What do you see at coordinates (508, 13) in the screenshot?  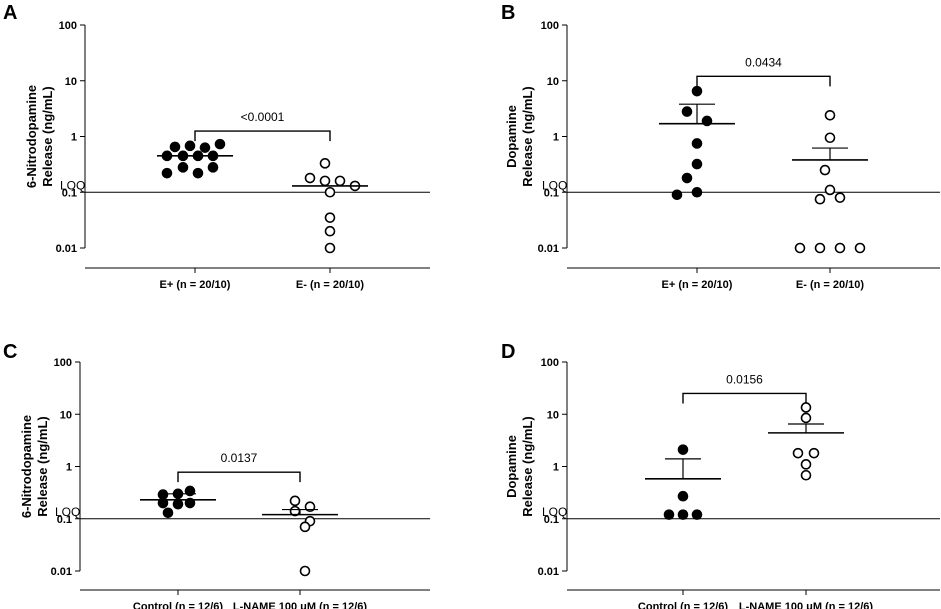 I see `panel-letter: B` at bounding box center [508, 13].